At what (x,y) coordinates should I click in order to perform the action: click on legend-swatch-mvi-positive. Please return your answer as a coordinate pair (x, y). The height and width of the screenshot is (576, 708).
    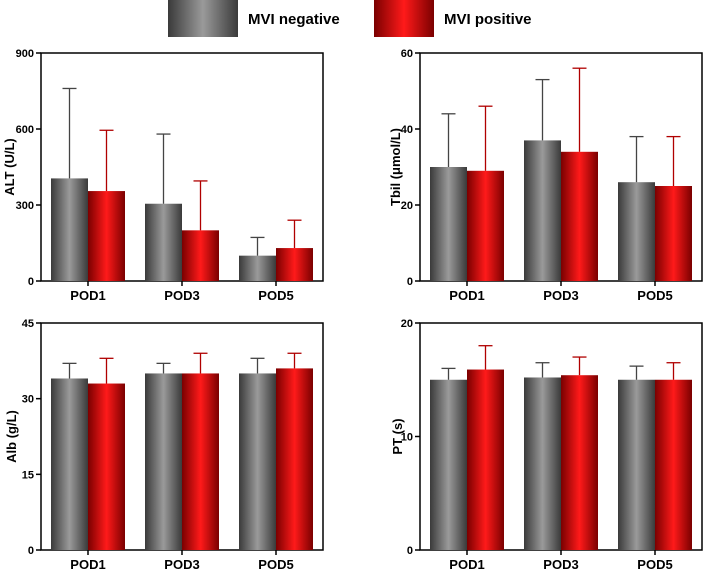
    Looking at the image, I should click on (404, 18).